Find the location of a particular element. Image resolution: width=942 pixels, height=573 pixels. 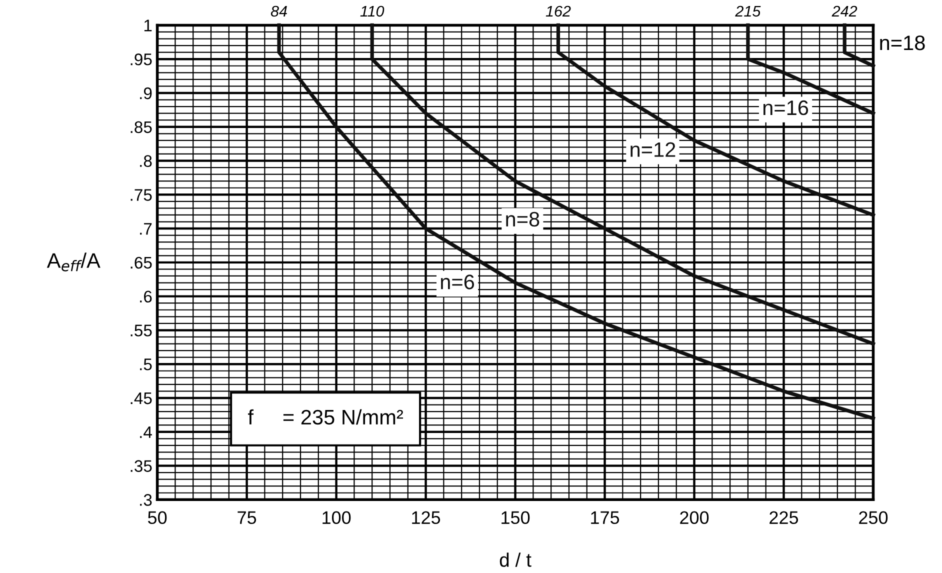

y-tick-label: .95 is located at coordinates (141, 60).